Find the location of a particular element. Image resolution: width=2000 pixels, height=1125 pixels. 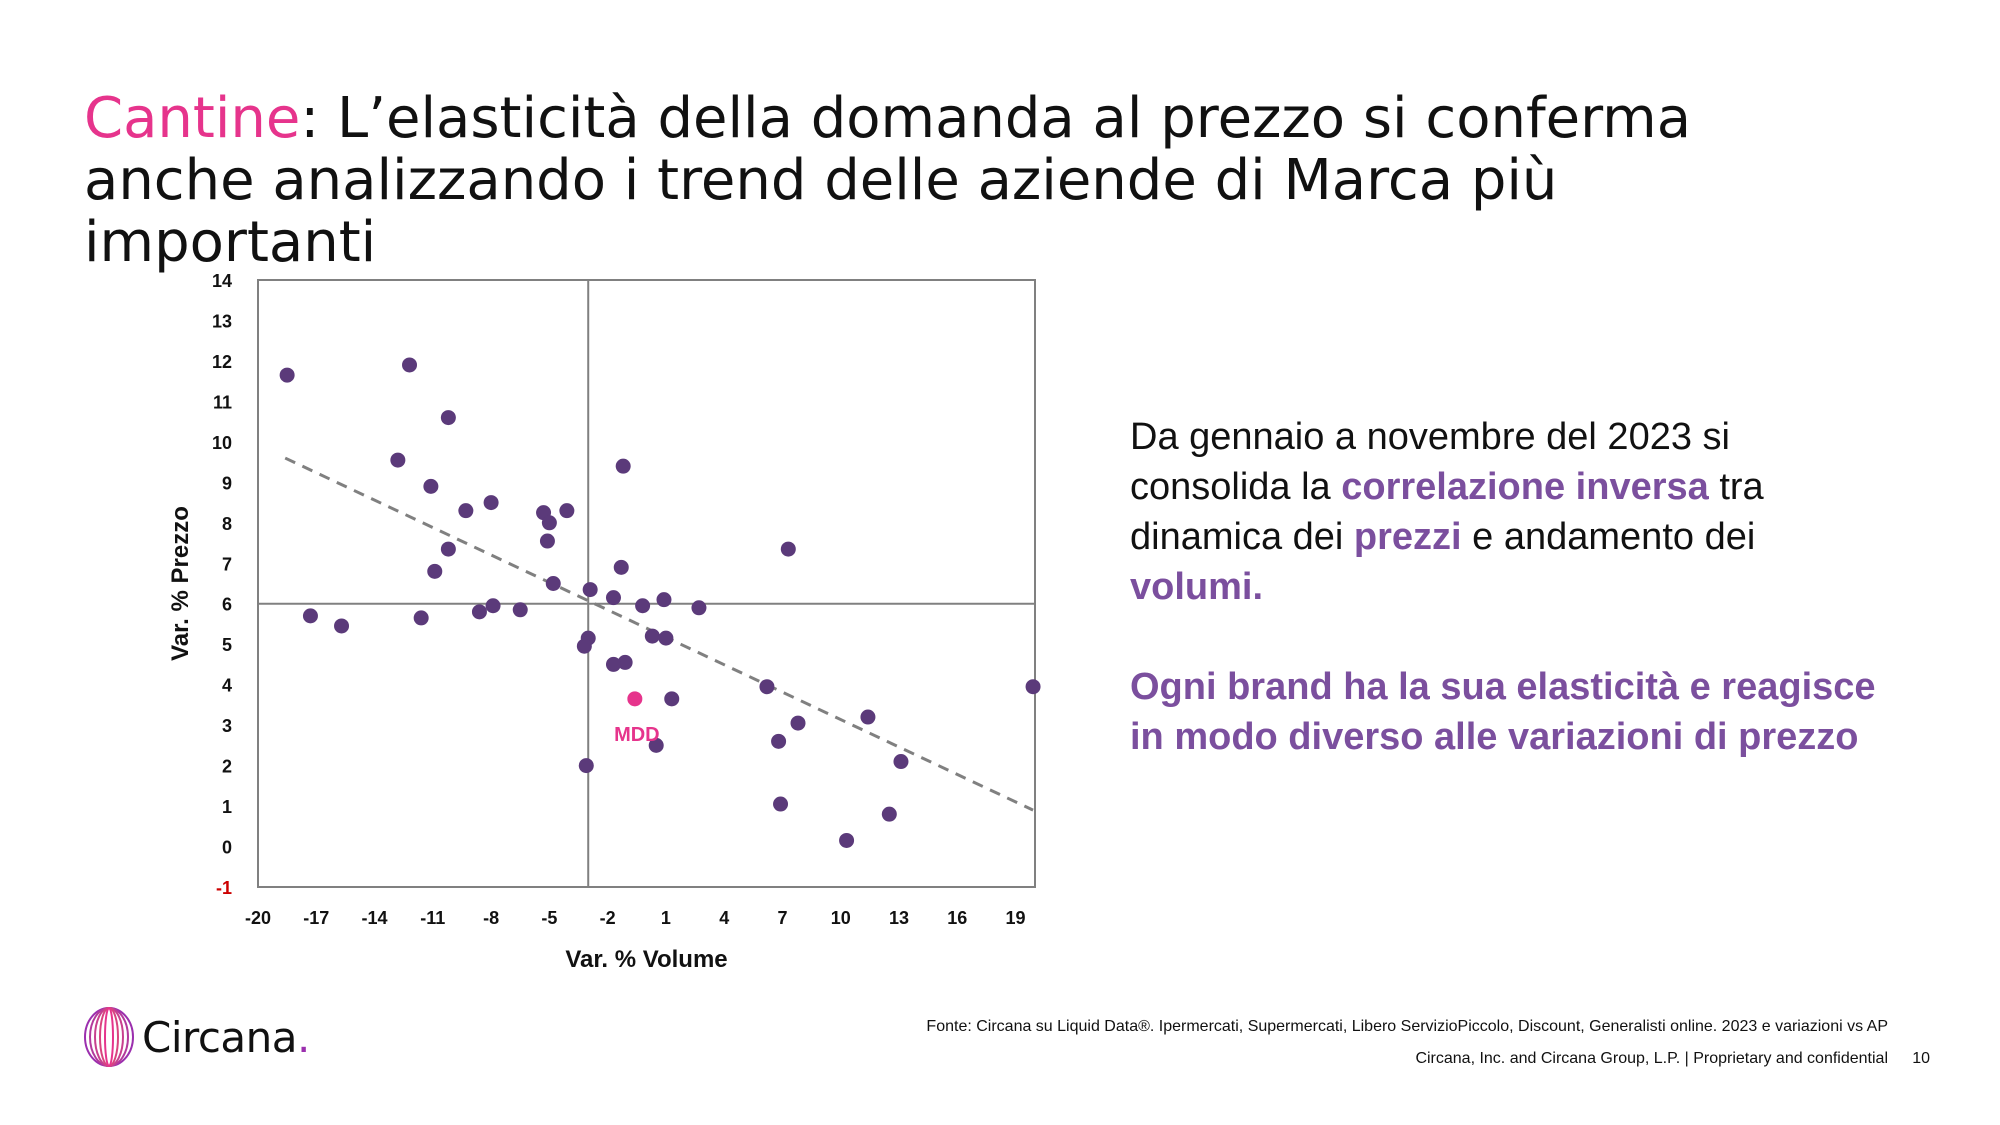

y-tick-label: 6 is located at coordinates (227, 605).